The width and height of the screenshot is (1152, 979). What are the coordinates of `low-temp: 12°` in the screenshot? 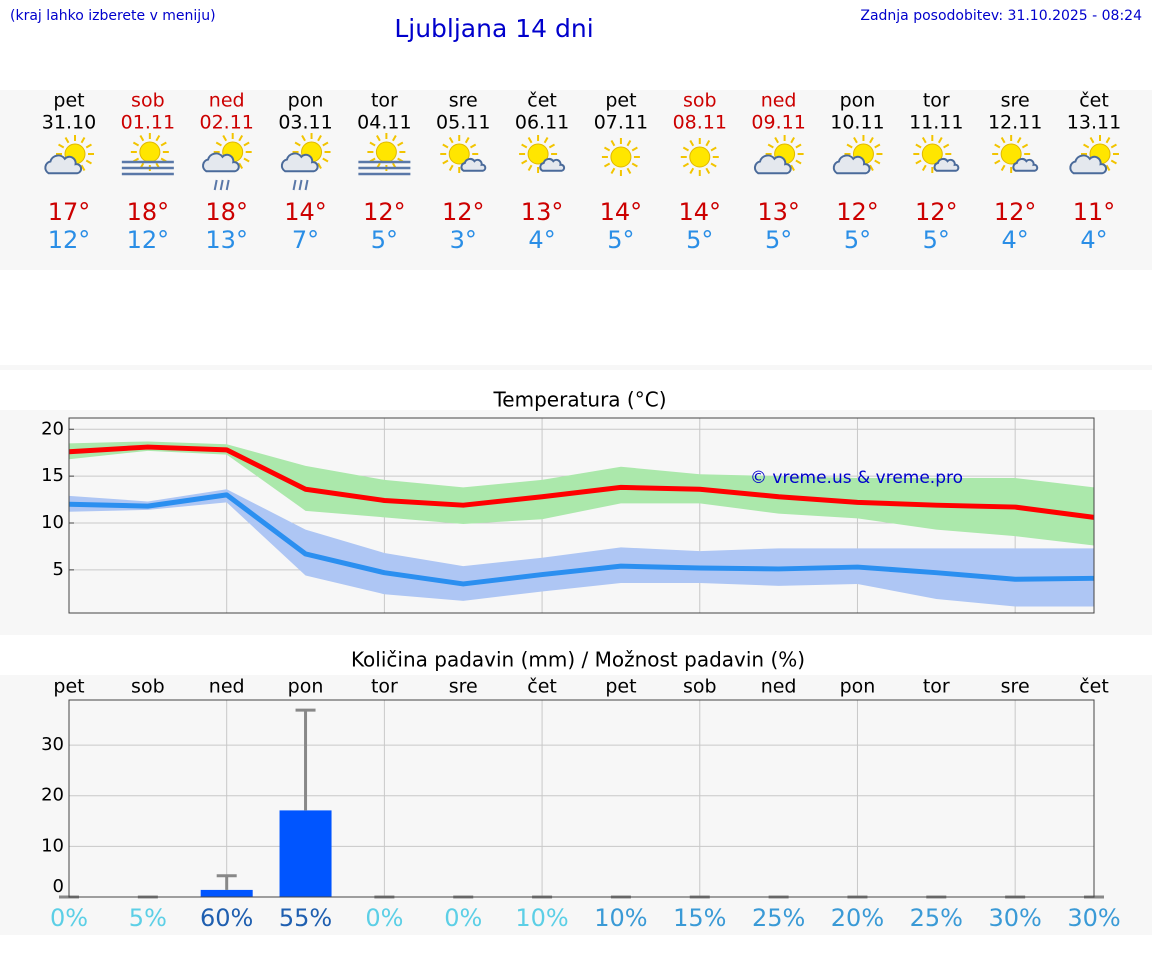 It's located at (69, 240).